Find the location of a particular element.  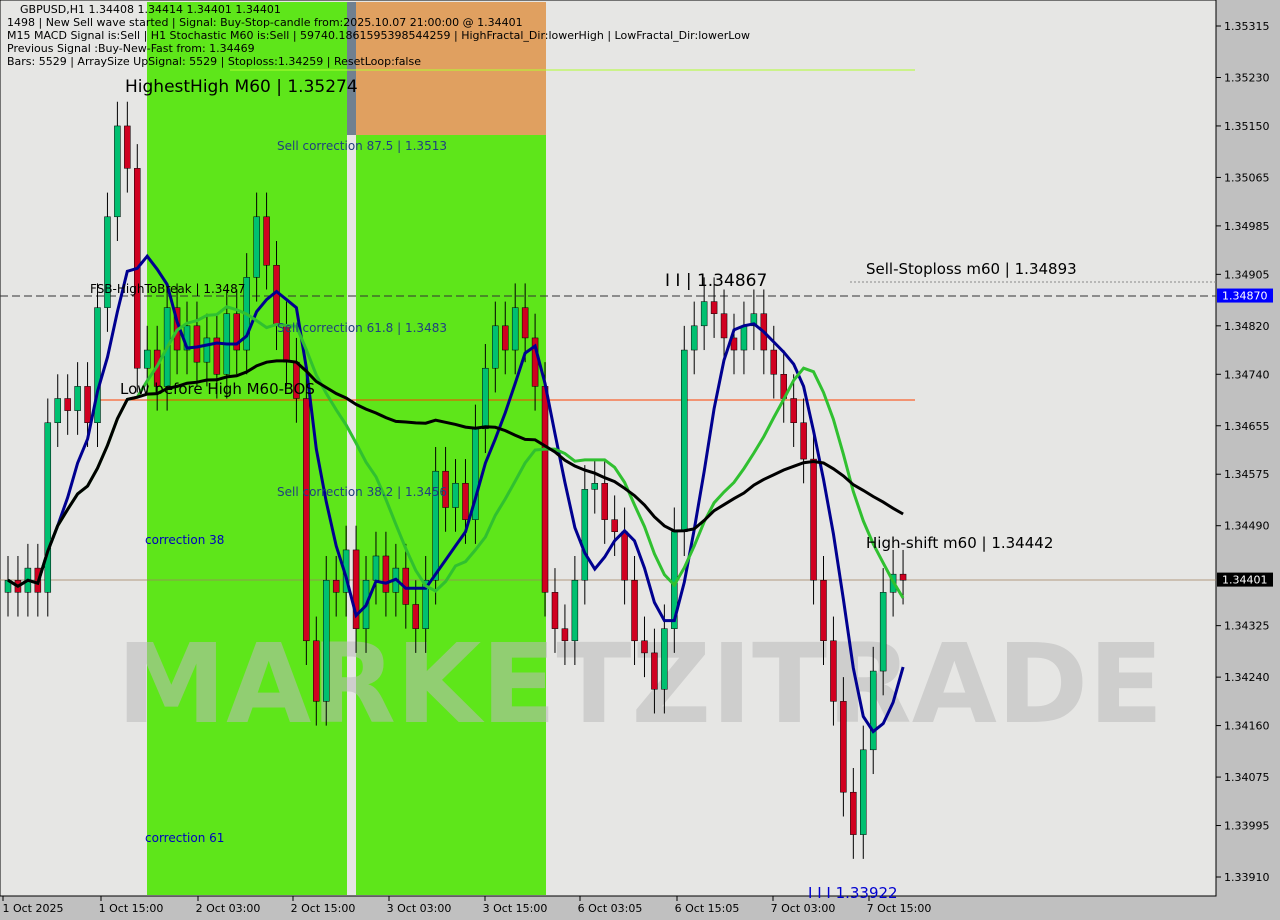

y-tick-label: 1.35065 is located at coordinates (1247, 177).